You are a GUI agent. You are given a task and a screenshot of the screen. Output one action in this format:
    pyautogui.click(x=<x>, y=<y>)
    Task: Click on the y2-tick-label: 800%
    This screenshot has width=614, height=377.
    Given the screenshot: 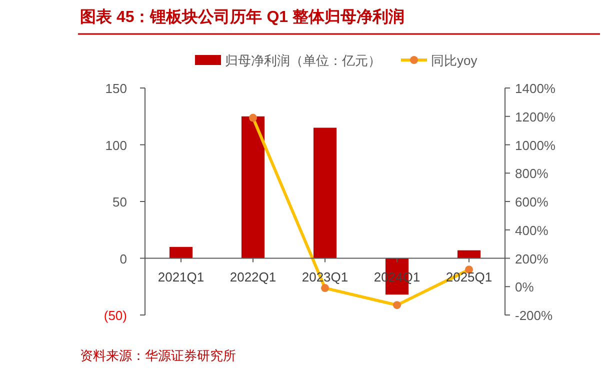 What is the action you would take?
    pyautogui.click(x=532, y=174)
    